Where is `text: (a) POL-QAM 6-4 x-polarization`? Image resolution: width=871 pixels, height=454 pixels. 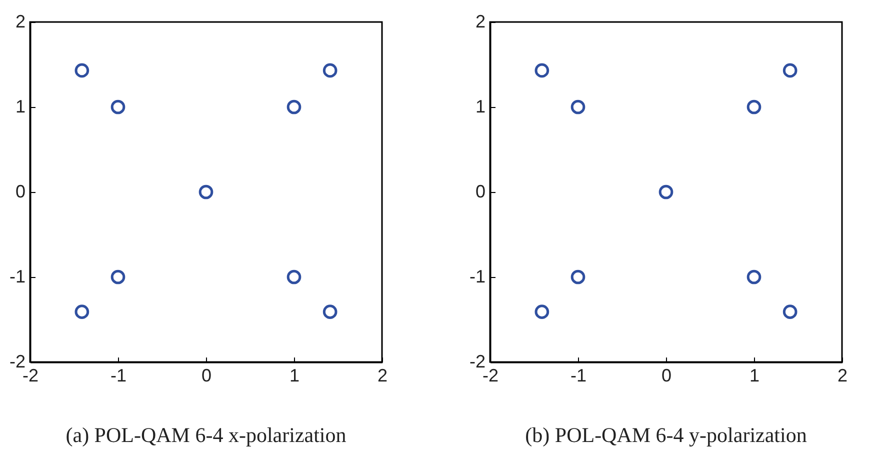 text: (a) POL-QAM 6-4 x-polarization is located at coordinates (206, 435).